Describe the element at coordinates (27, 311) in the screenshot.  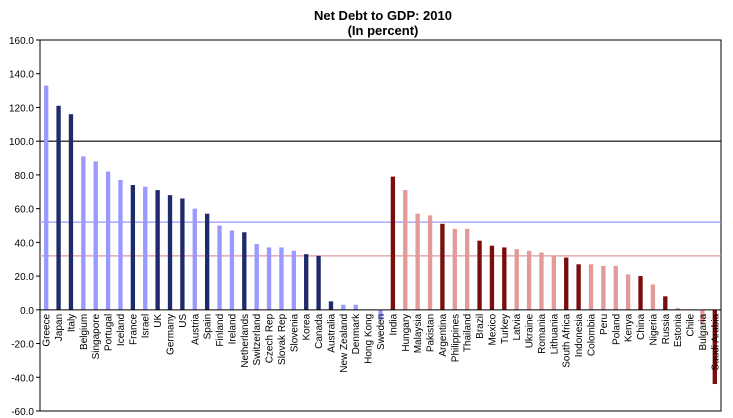
I see `y-tick-label: 0.0` at that location.